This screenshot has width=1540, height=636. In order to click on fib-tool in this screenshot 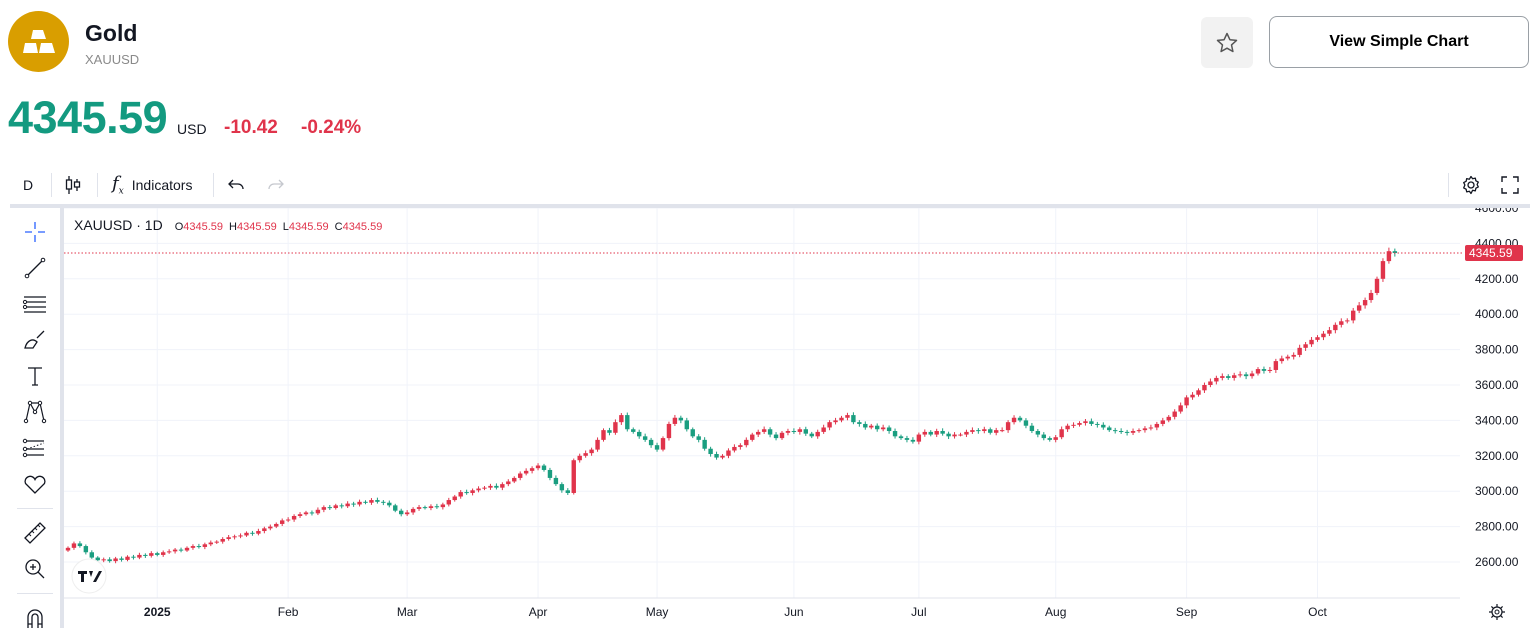, I will do `click(35, 304)`.